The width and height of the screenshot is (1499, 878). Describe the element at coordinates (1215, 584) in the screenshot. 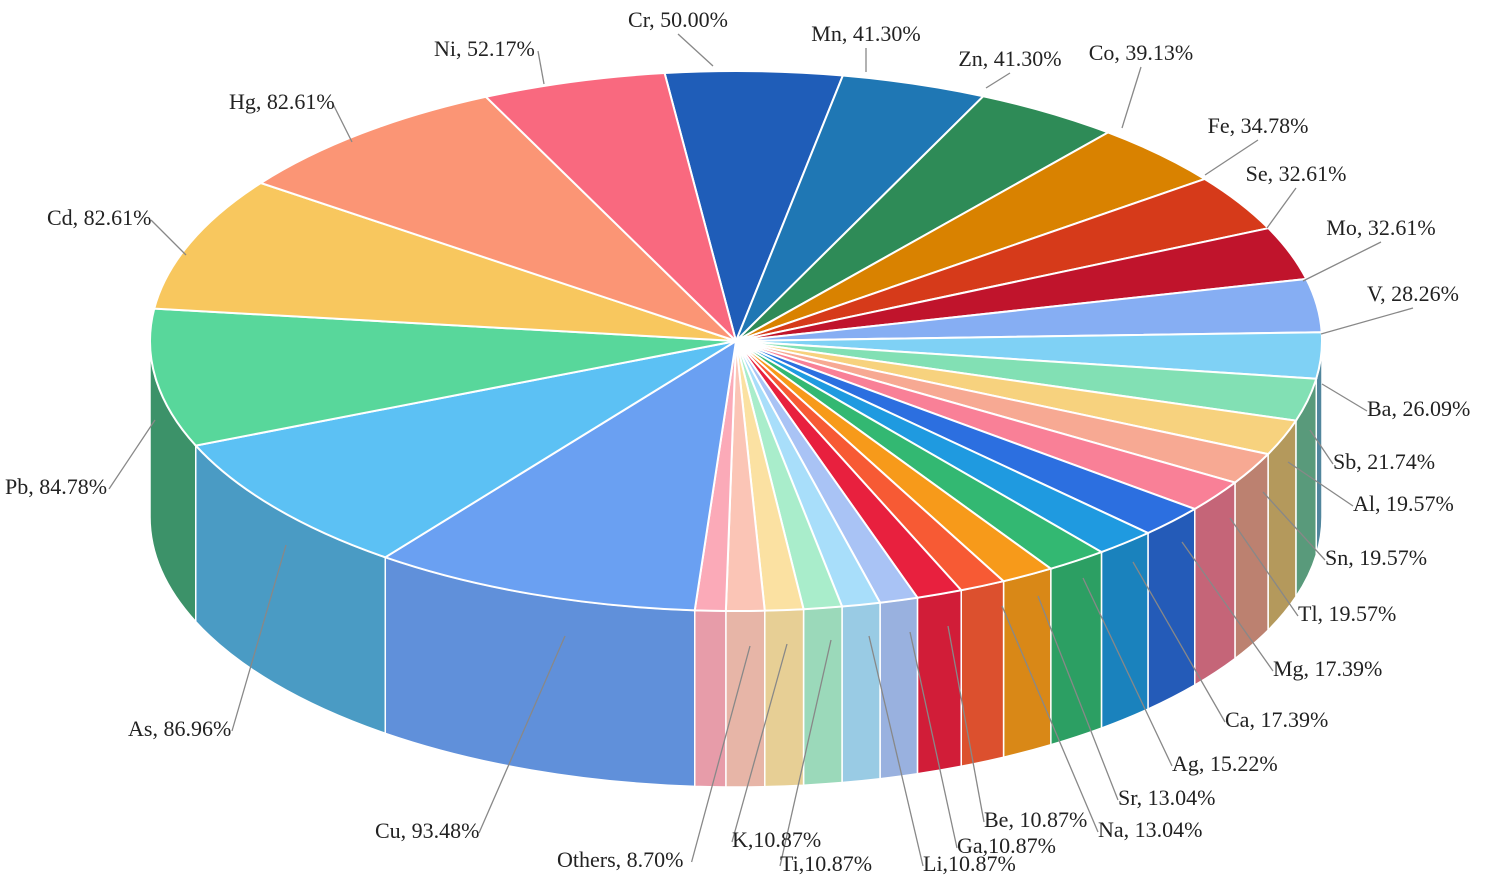

I see `pie-side-Sn` at that location.